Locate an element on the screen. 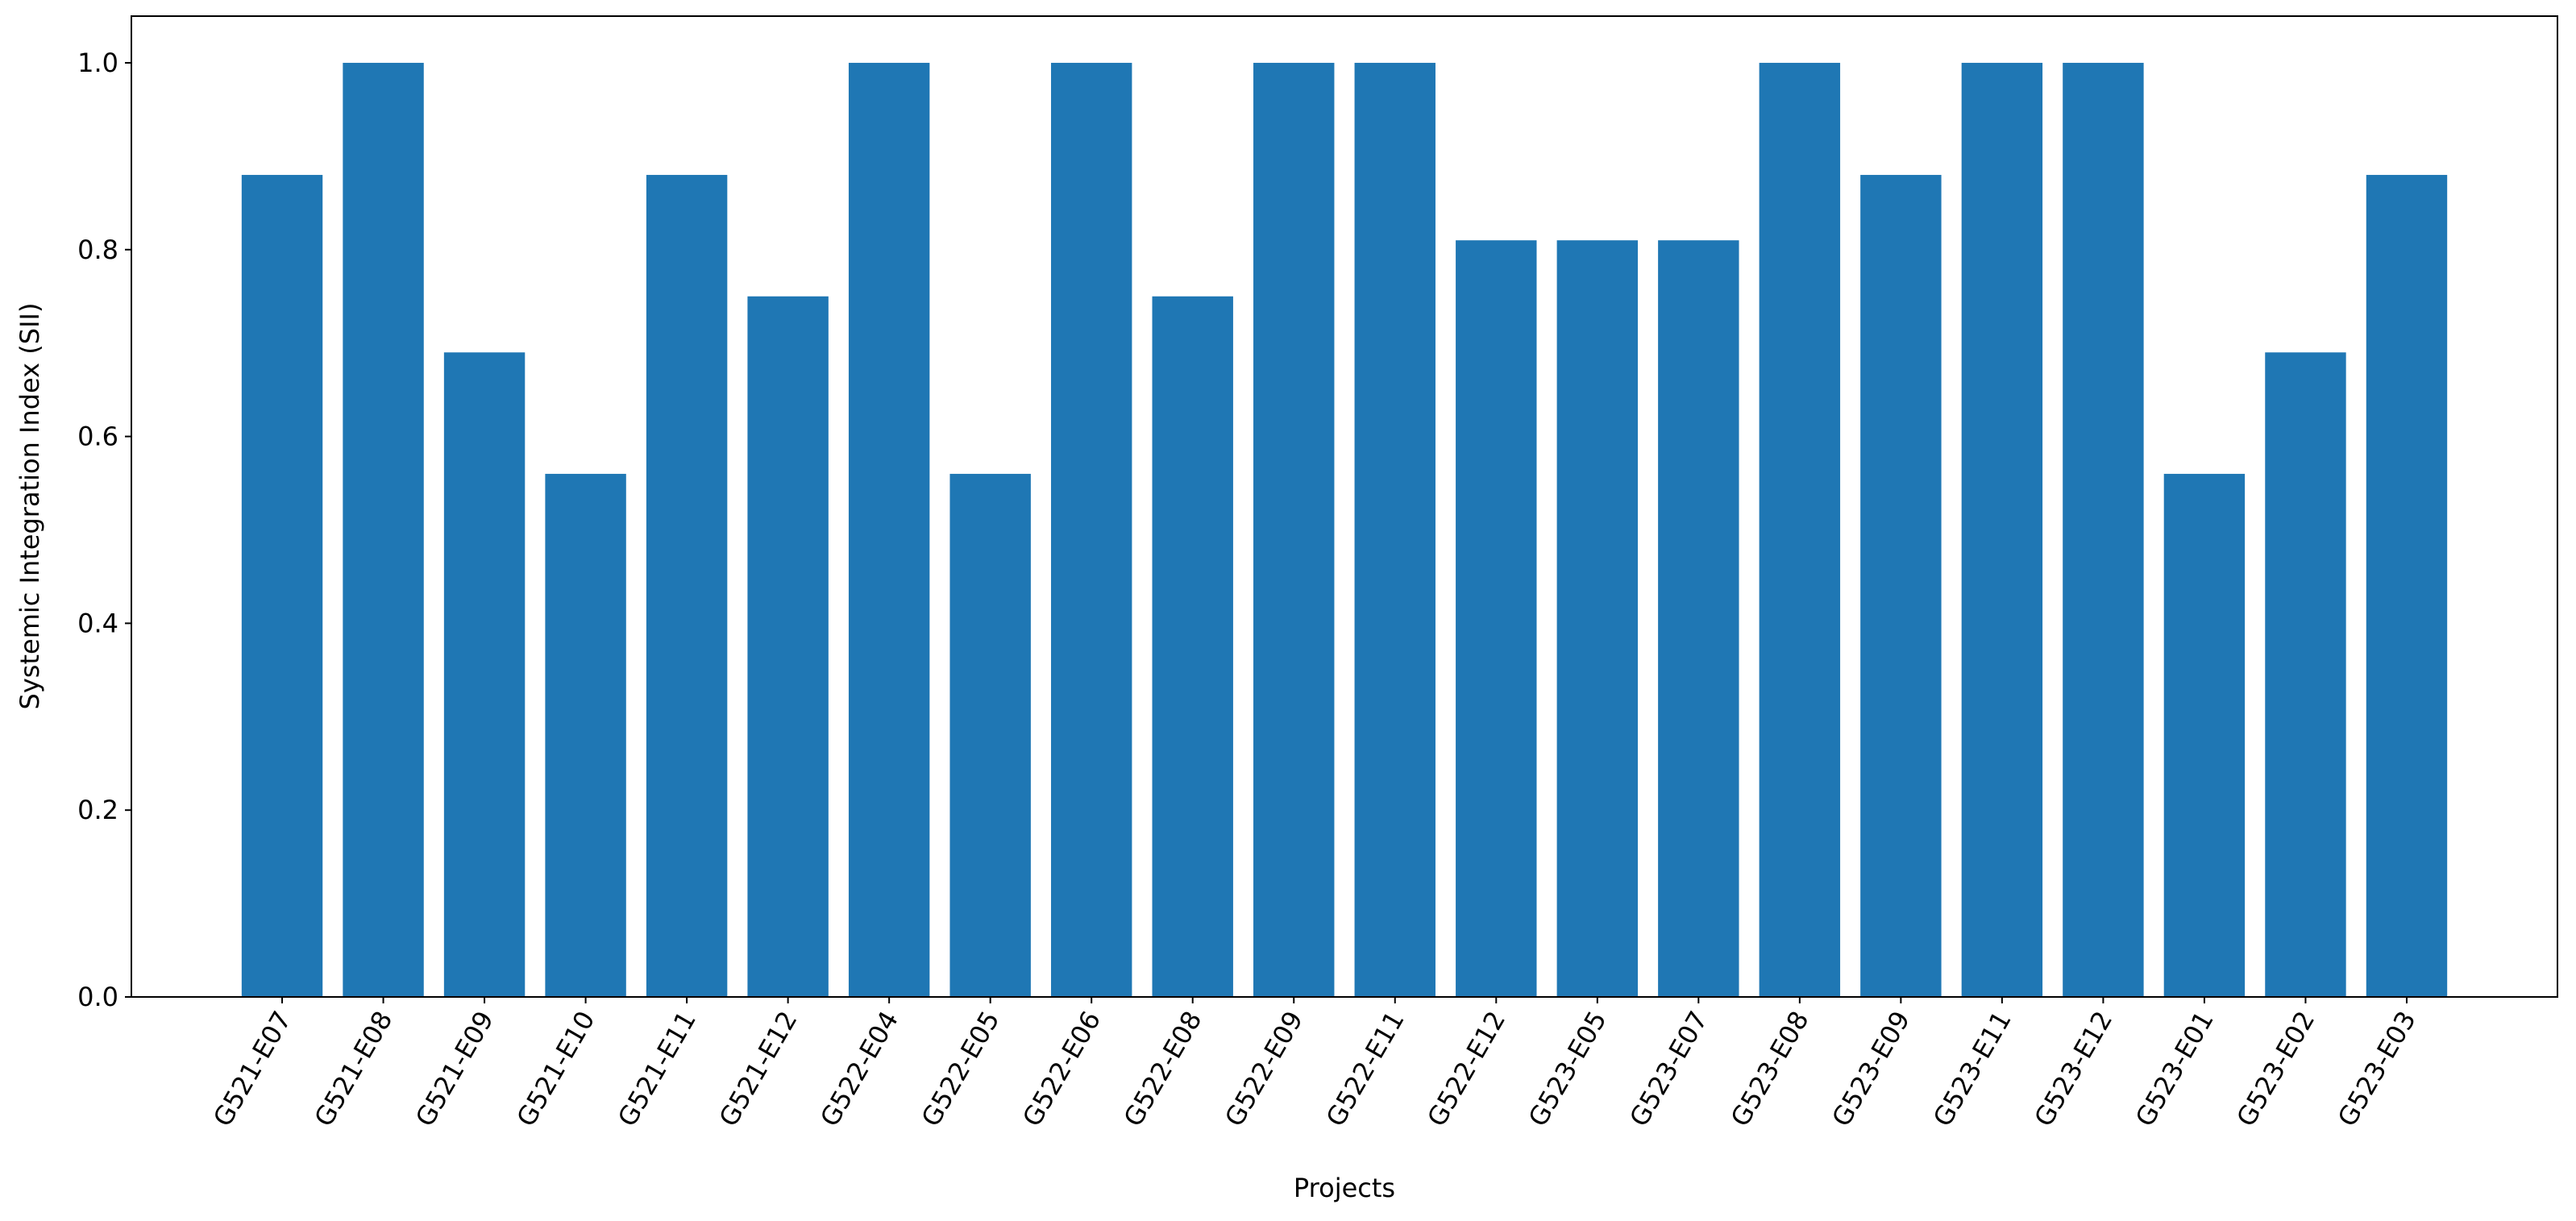 This screenshot has width=2576, height=1221. y-tick-label: 0.4 is located at coordinates (97, 623).